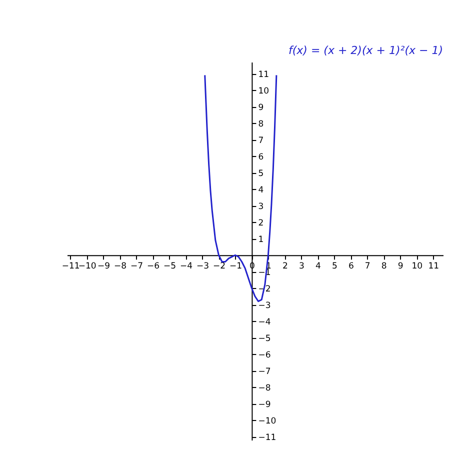 This screenshot has width=474, height=474. I want to click on x-tick-label: −2, so click(219, 267).